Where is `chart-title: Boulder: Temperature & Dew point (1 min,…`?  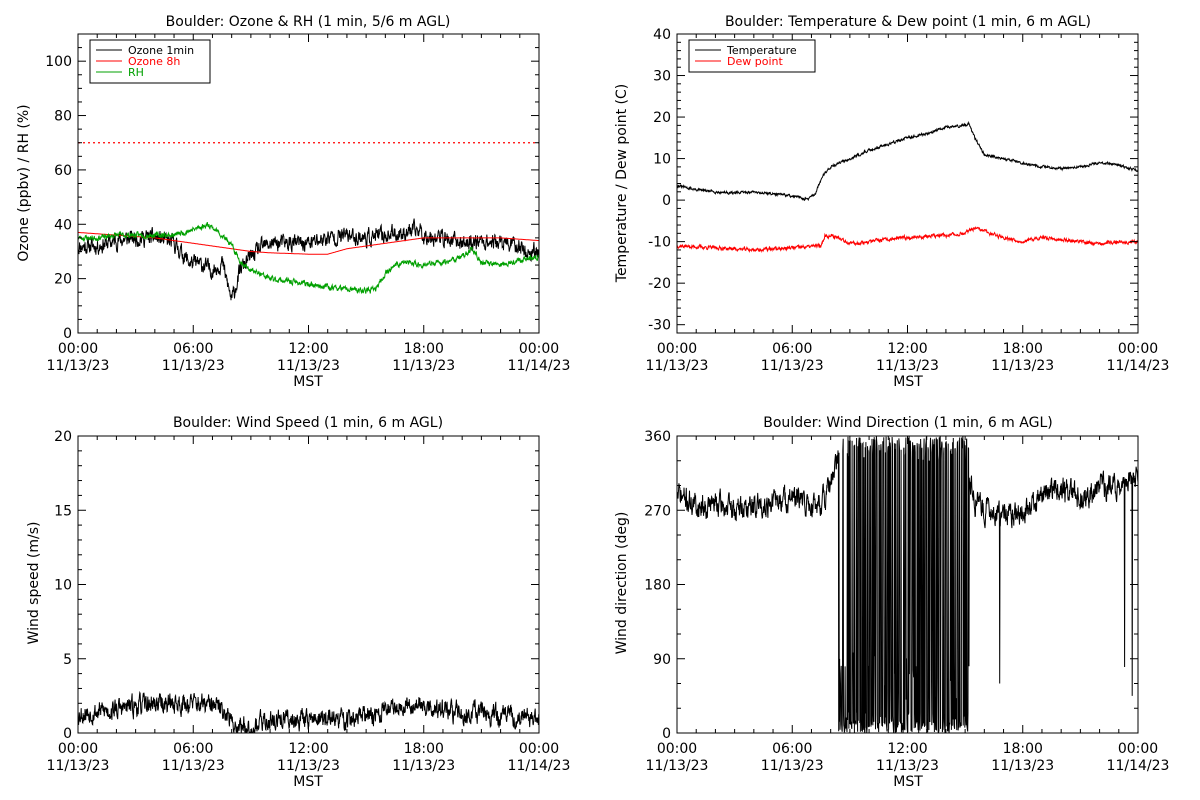 chart-title: Boulder: Temperature & Dew point (1 min,… is located at coordinates (908, 22).